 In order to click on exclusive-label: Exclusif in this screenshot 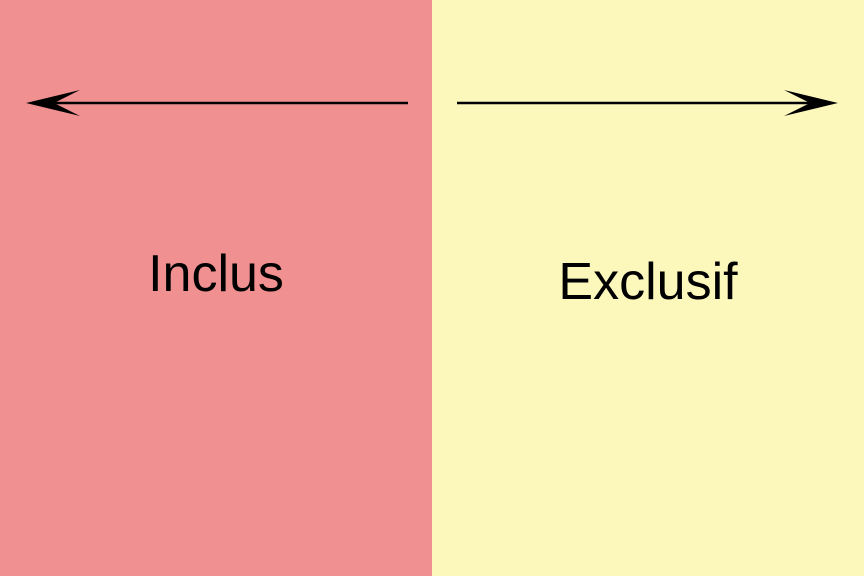, I will do `click(648, 282)`.